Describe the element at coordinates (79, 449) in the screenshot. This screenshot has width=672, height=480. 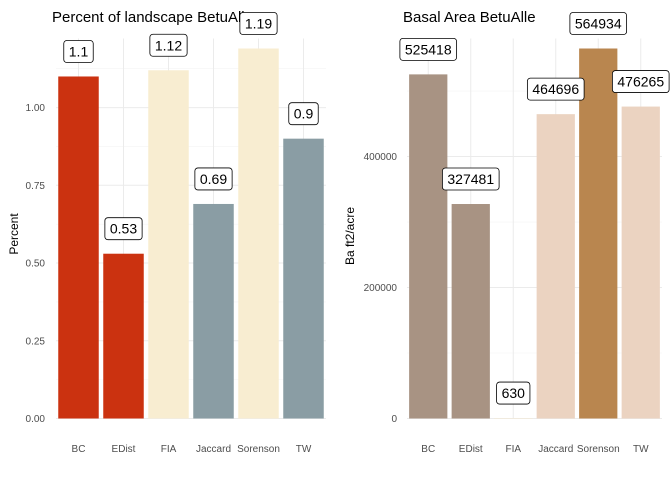
I see `percent-x-tick-label: BC` at that location.